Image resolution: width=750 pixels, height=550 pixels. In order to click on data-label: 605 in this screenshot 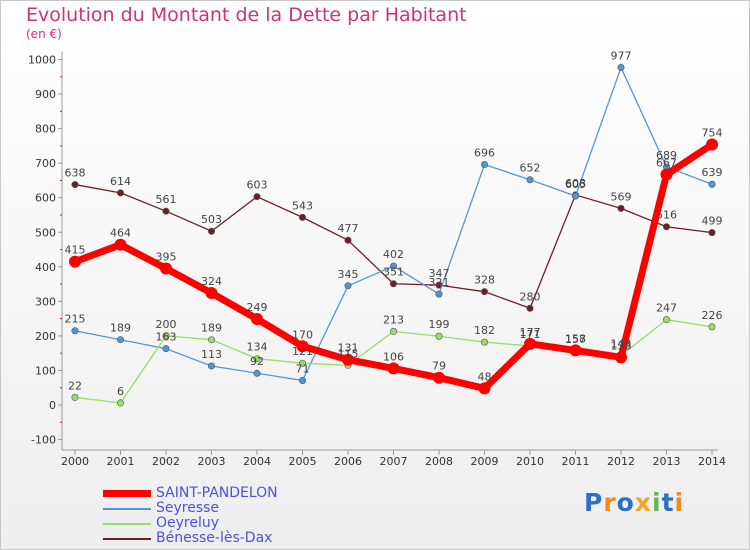, I will do `click(575, 184)`.